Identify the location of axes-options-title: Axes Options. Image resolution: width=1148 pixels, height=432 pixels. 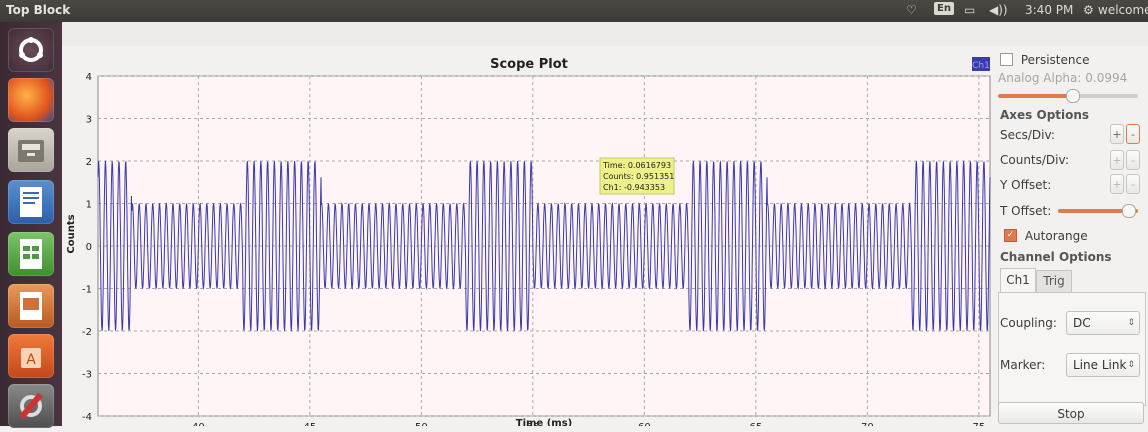
(1045, 115).